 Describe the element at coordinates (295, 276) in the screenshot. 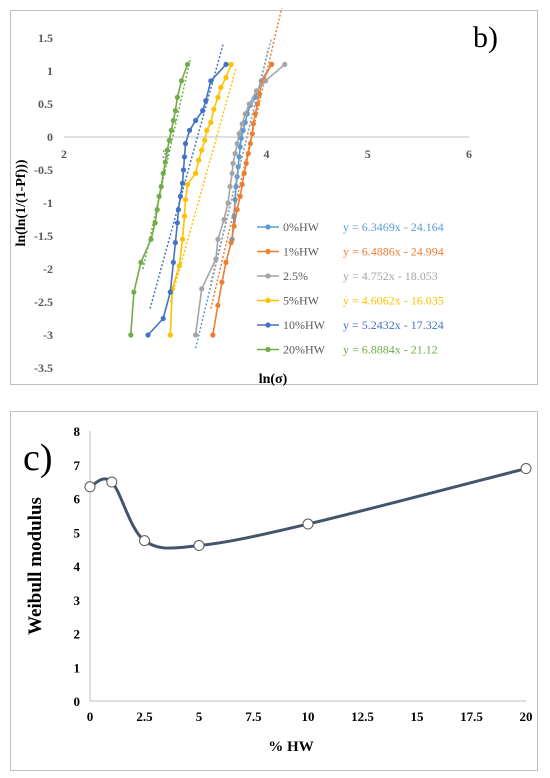

I see `legend-label: 2.5%` at that location.